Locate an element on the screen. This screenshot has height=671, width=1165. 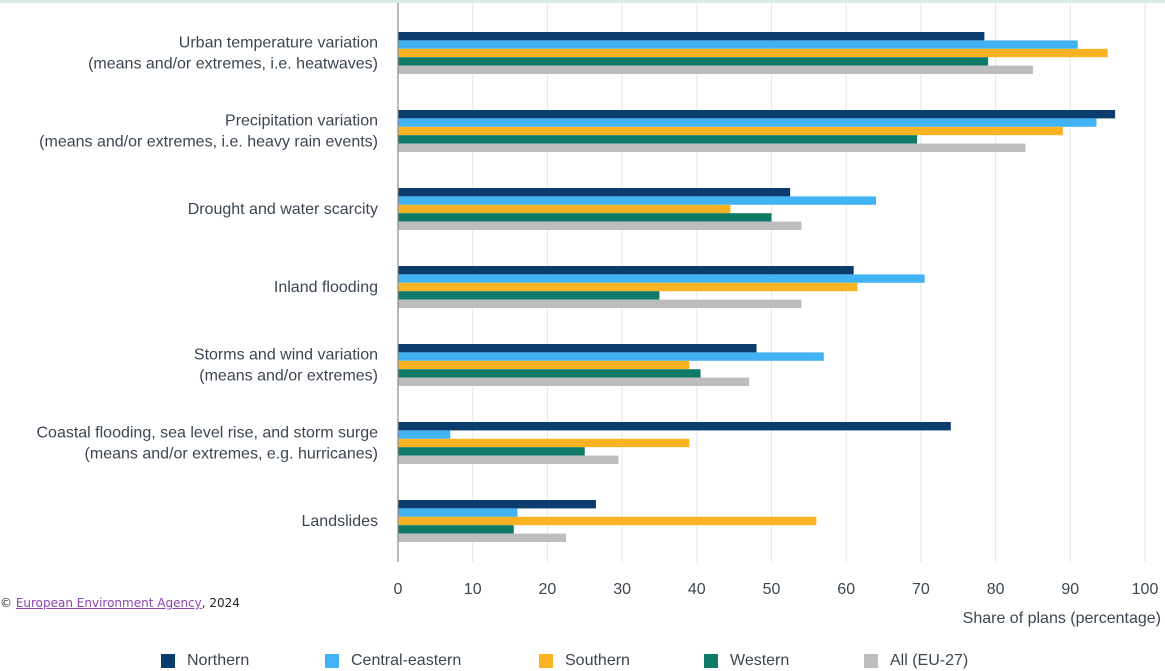
category-label: Inland flooding is located at coordinates (326, 287).